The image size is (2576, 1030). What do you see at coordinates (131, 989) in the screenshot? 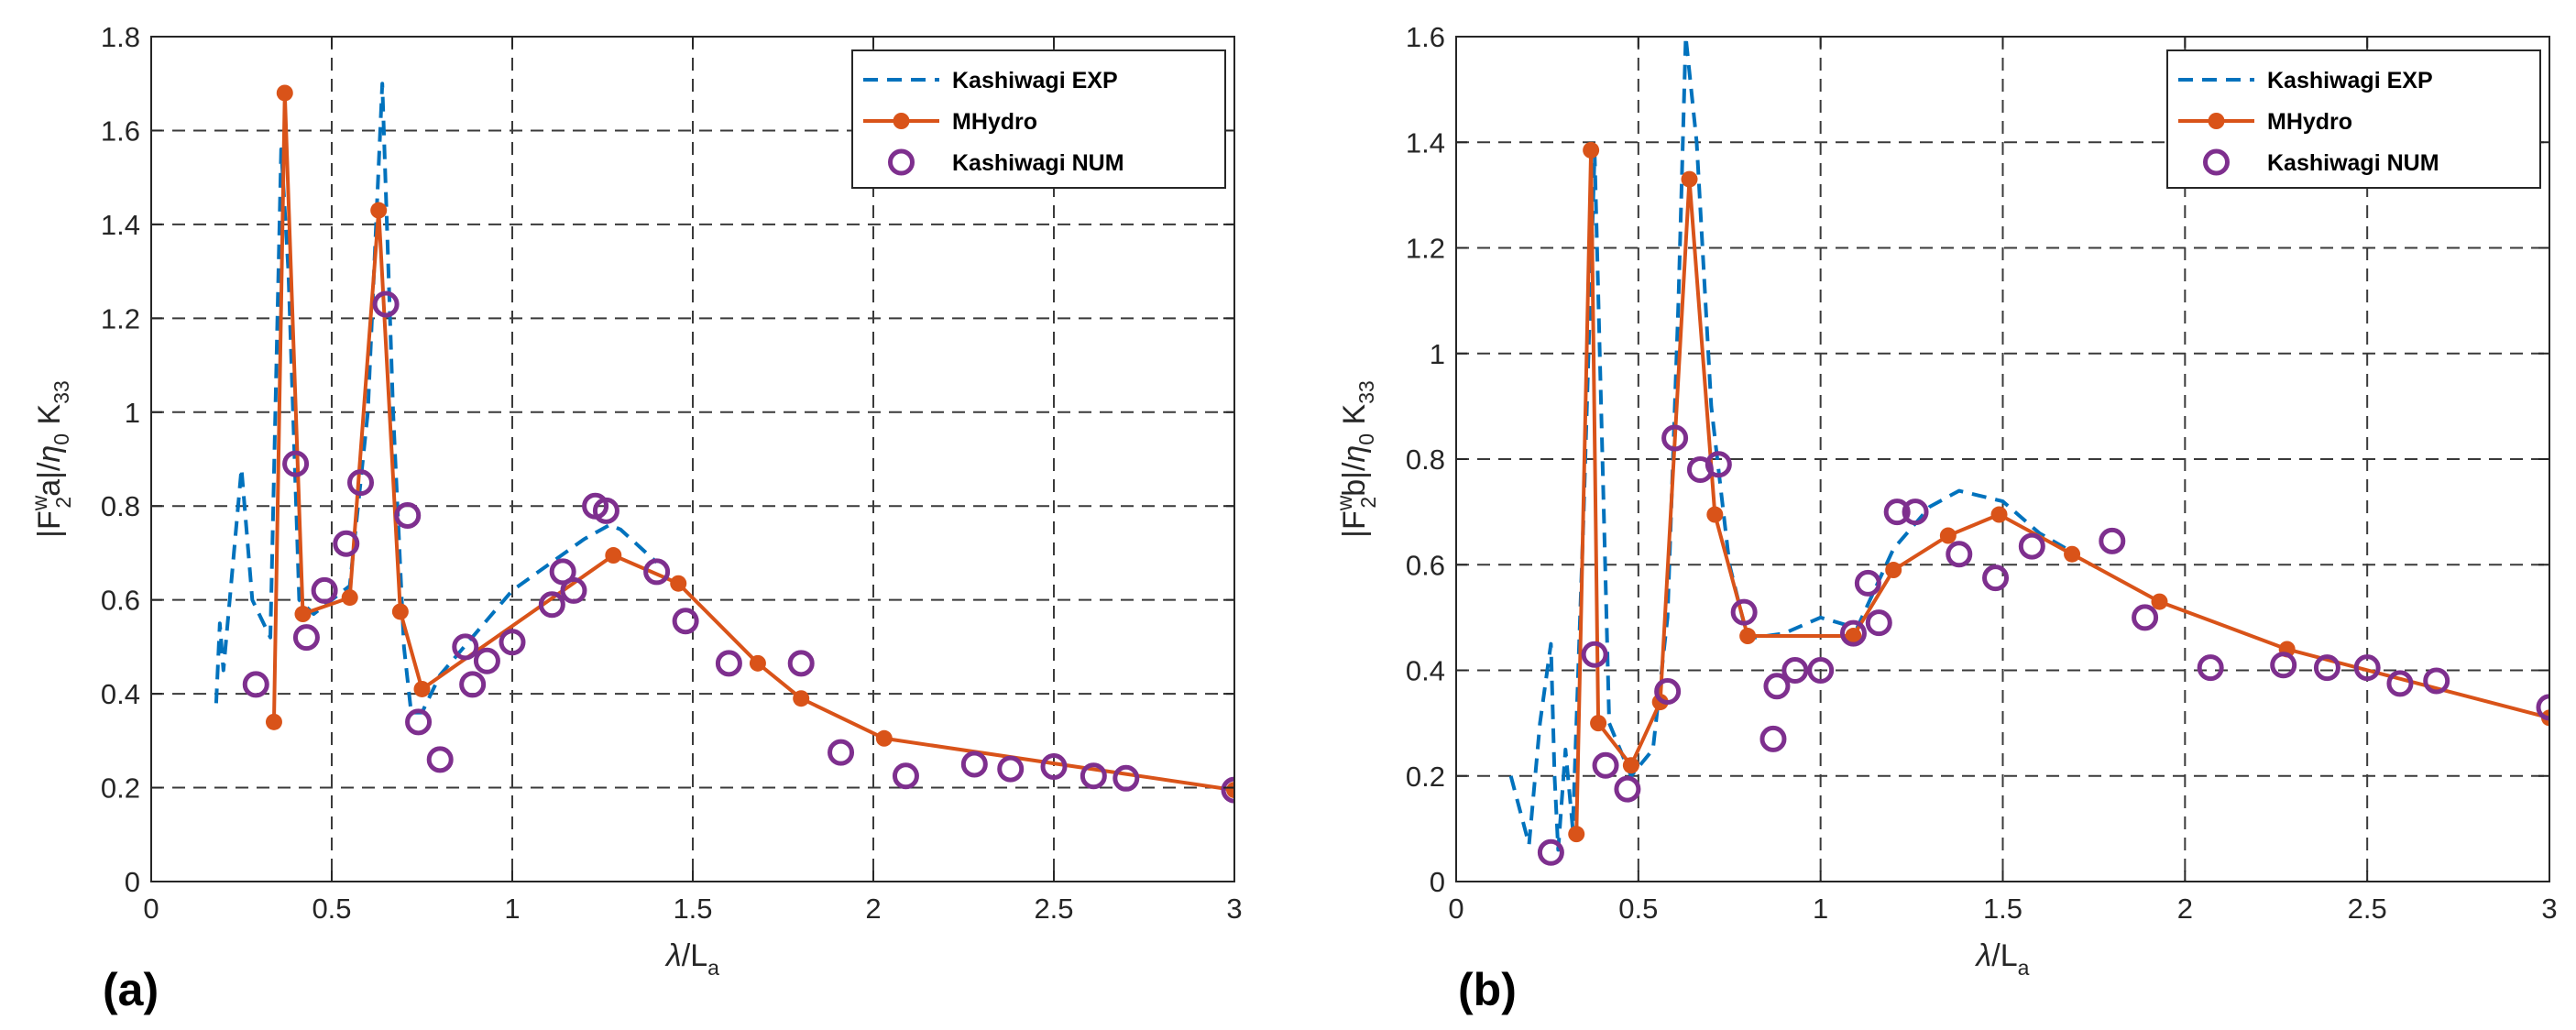
I see `panel-label: (a)` at bounding box center [131, 989].